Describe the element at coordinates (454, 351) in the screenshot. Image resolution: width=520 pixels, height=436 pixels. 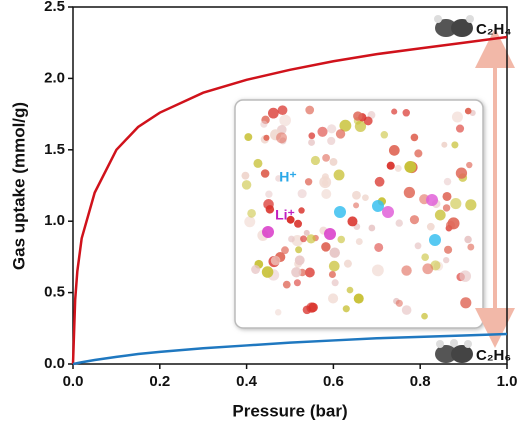
I see `ethane-icon` at that location.